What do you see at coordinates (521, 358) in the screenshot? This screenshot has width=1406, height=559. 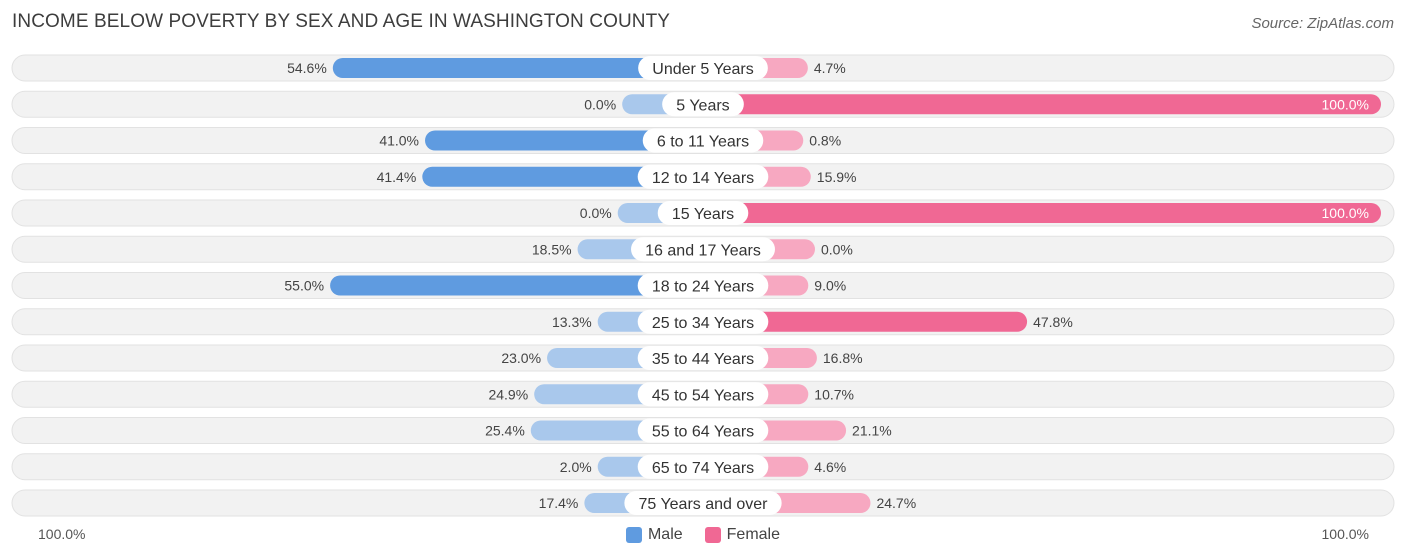 I see `male-value-label: 23.0%` at bounding box center [521, 358].